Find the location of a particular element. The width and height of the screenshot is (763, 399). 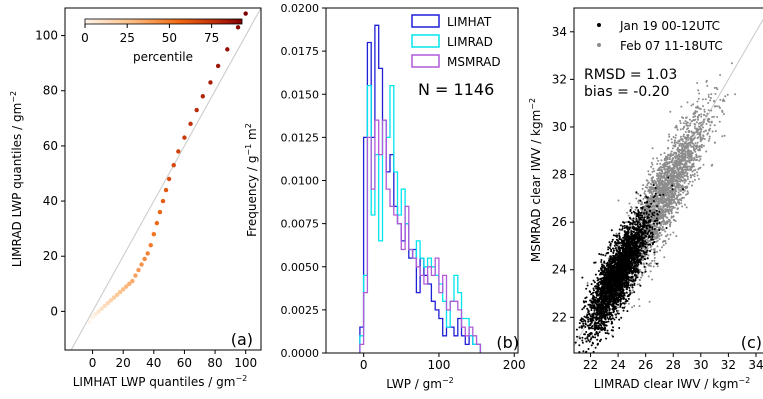

y-tick-label: 0.0050 is located at coordinates (300, 267).